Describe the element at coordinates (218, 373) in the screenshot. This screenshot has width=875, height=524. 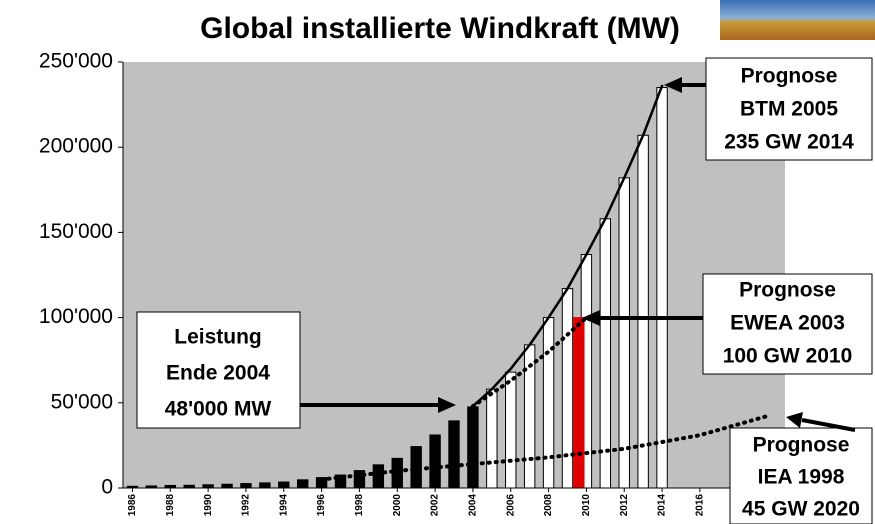
I see `annotation-text: Ende 2004` at that location.